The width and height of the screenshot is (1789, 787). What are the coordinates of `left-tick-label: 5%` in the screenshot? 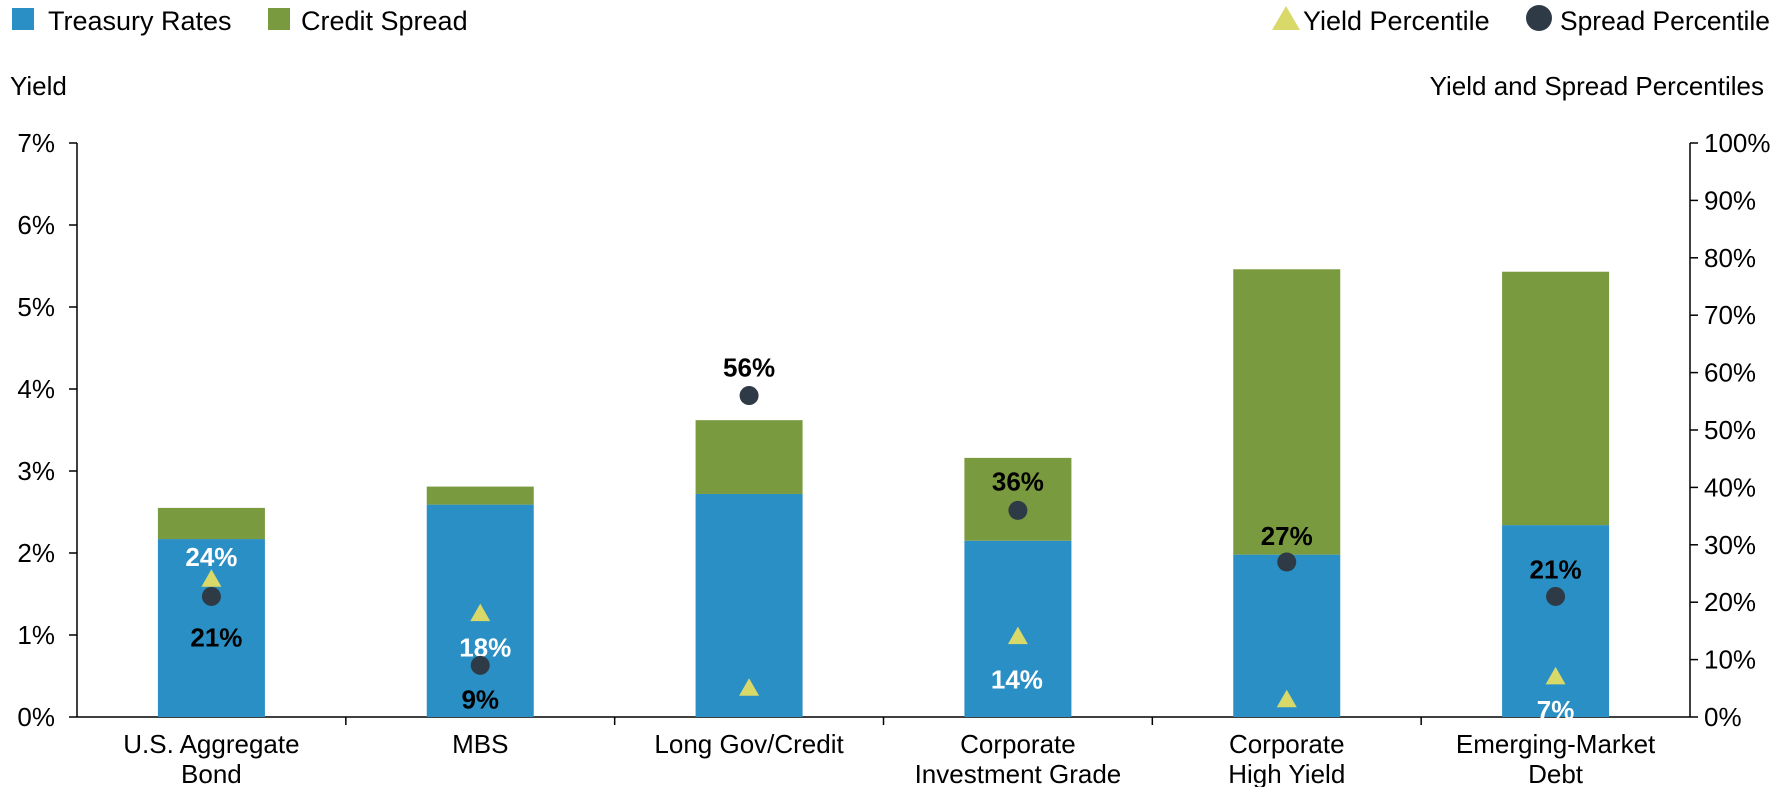 It's located at (36, 307).